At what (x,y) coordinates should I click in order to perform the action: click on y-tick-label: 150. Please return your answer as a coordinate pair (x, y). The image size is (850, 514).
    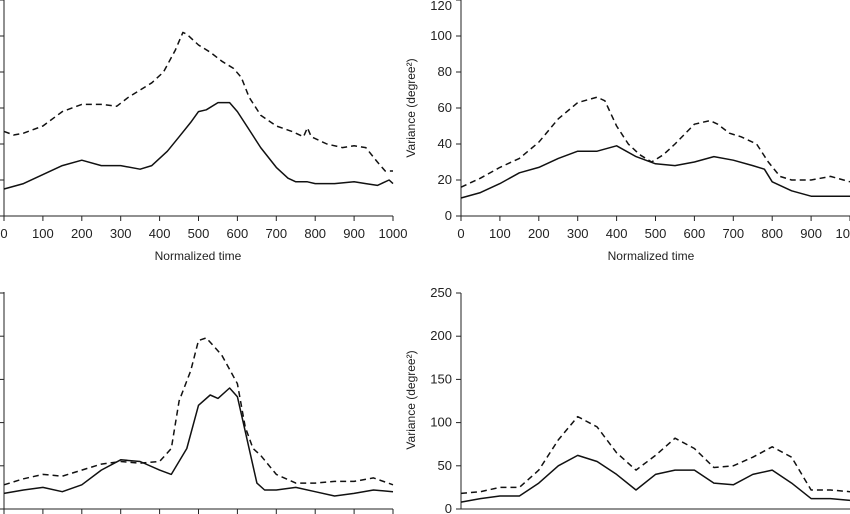
    Looking at the image, I should click on (441, 378).